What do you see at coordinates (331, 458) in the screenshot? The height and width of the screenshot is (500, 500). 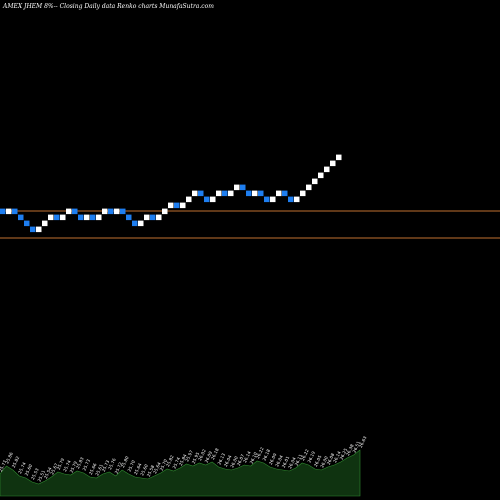 I see `volume-label: 26.08` at bounding box center [331, 458].